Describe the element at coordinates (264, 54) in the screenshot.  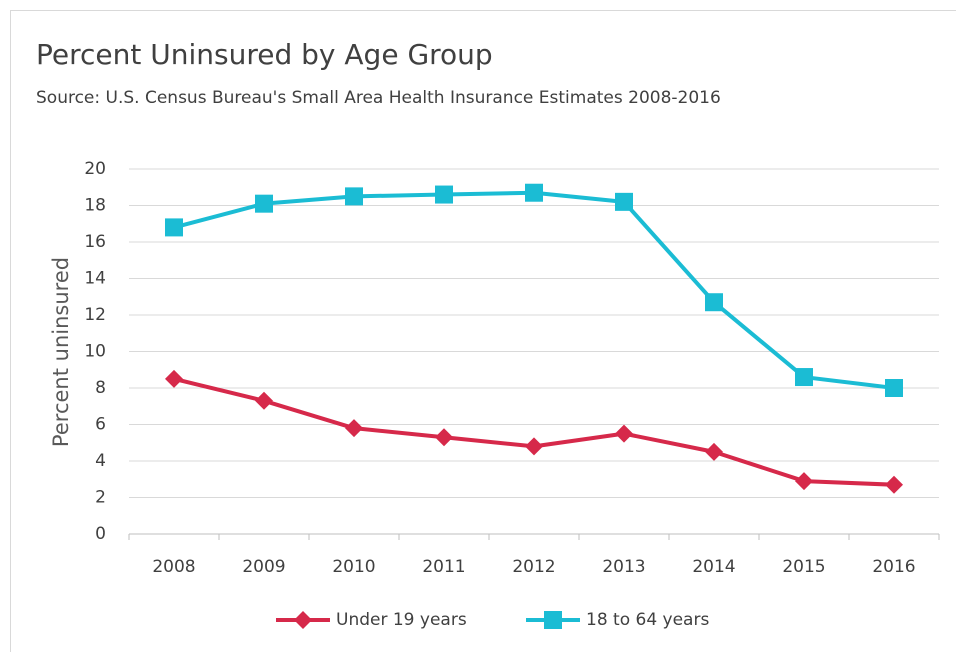
I see `chart-title: Percent Uninsured by Age Group` at that location.